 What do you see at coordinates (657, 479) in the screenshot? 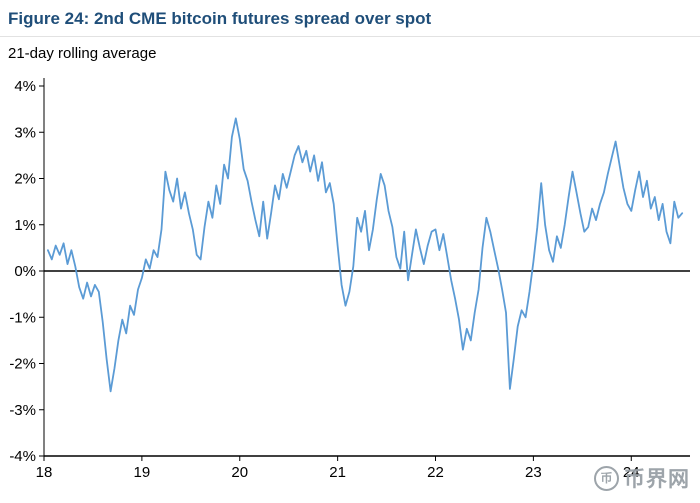
I see `watermark-text: 币界网` at bounding box center [657, 479].